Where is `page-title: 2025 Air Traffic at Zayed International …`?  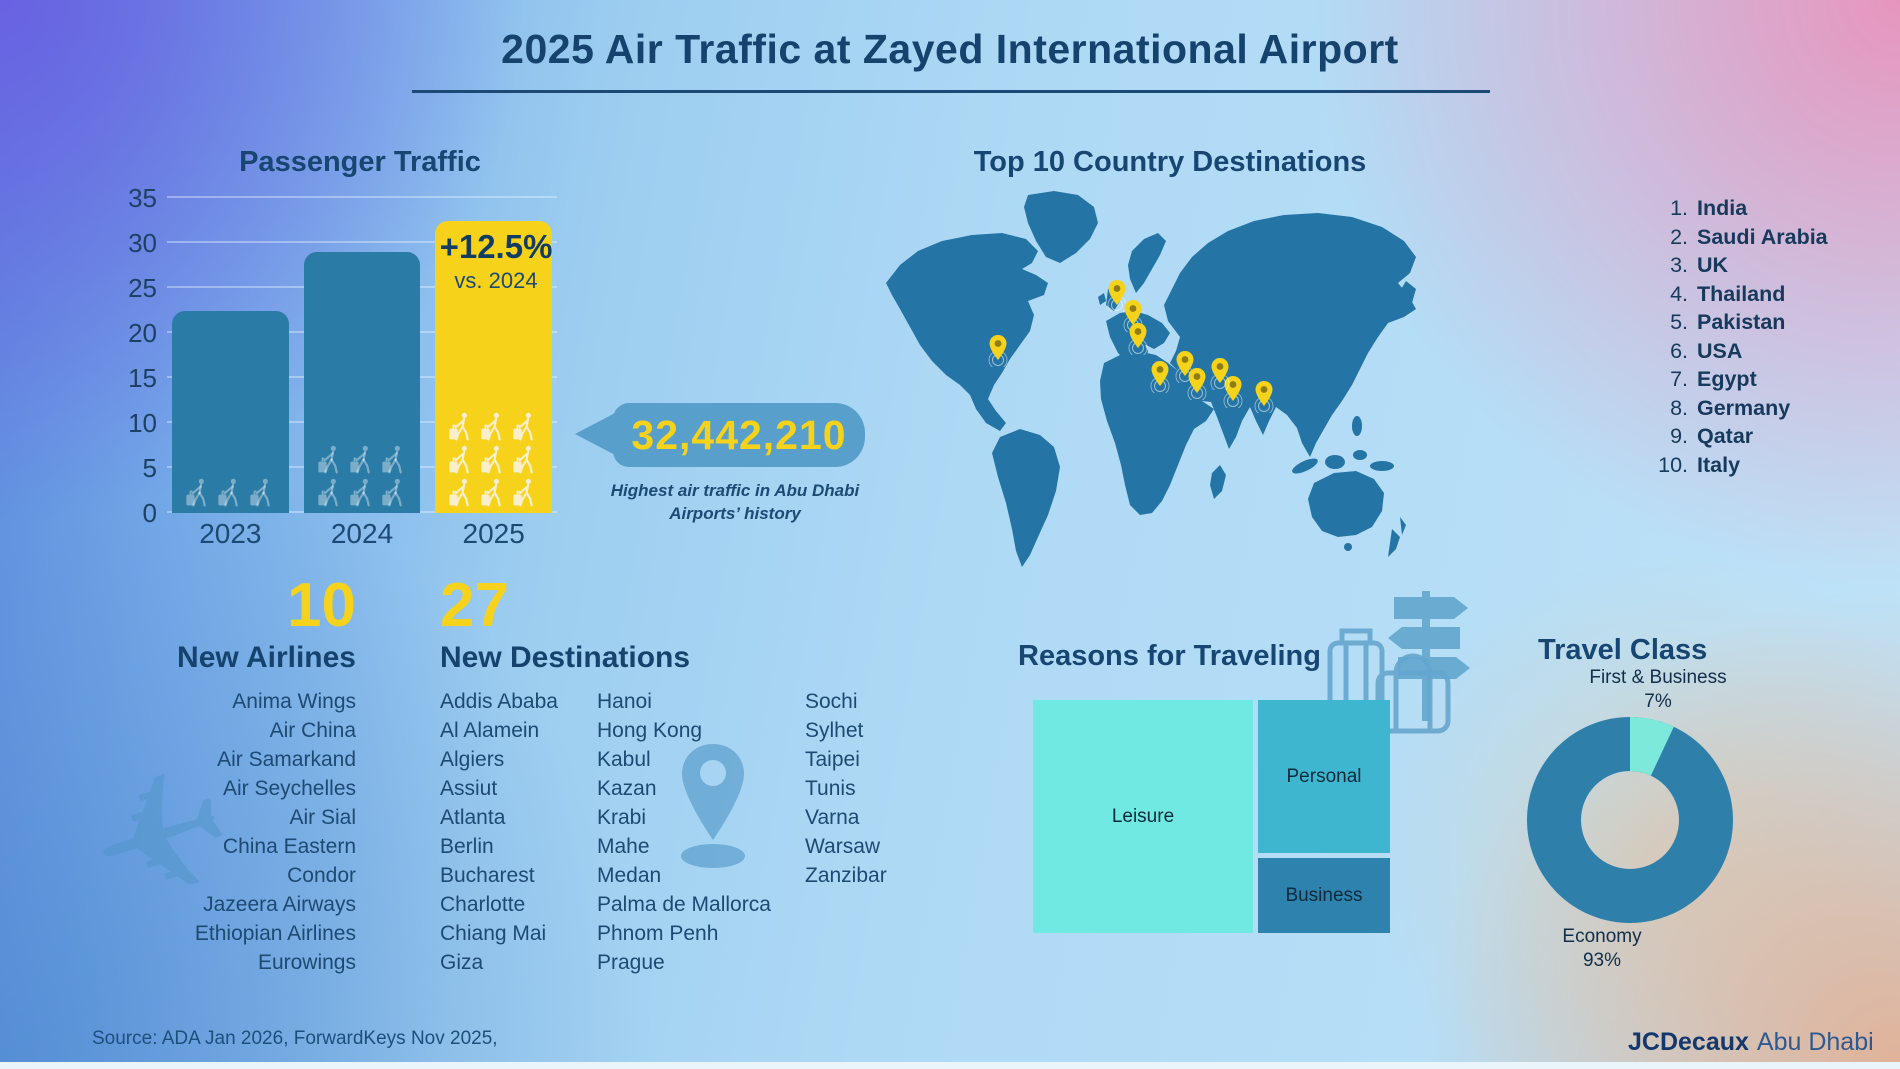 page-title: 2025 Air Traffic at Zayed International … is located at coordinates (950, 49).